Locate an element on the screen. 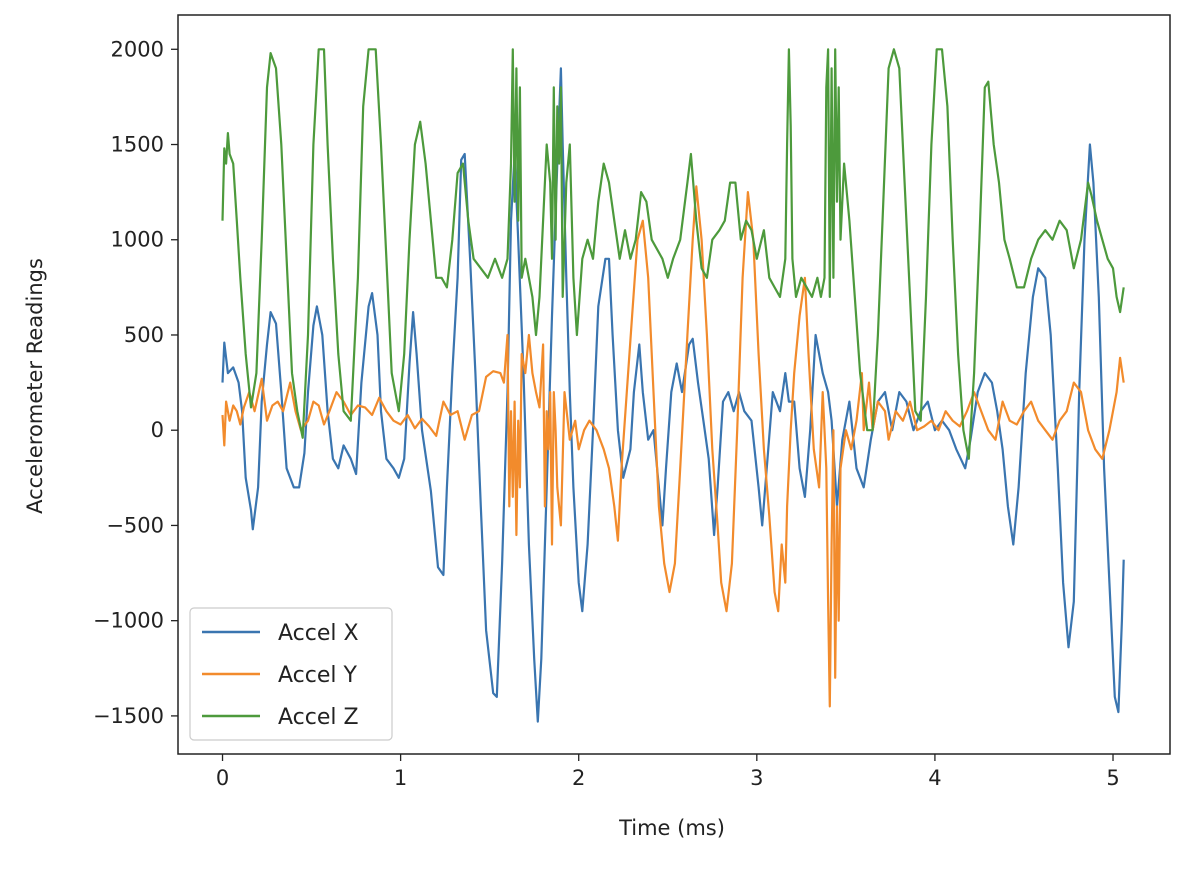  y-tick-label: 2000 is located at coordinates (137, 49).